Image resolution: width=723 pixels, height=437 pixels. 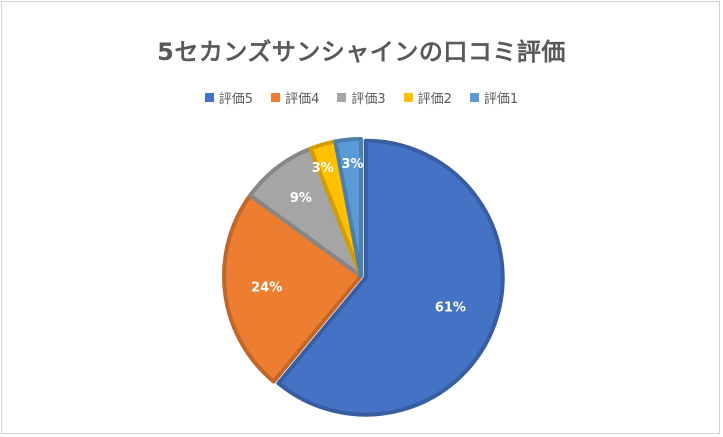 I want to click on pie-slice-rating4, so click(x=292, y=288).